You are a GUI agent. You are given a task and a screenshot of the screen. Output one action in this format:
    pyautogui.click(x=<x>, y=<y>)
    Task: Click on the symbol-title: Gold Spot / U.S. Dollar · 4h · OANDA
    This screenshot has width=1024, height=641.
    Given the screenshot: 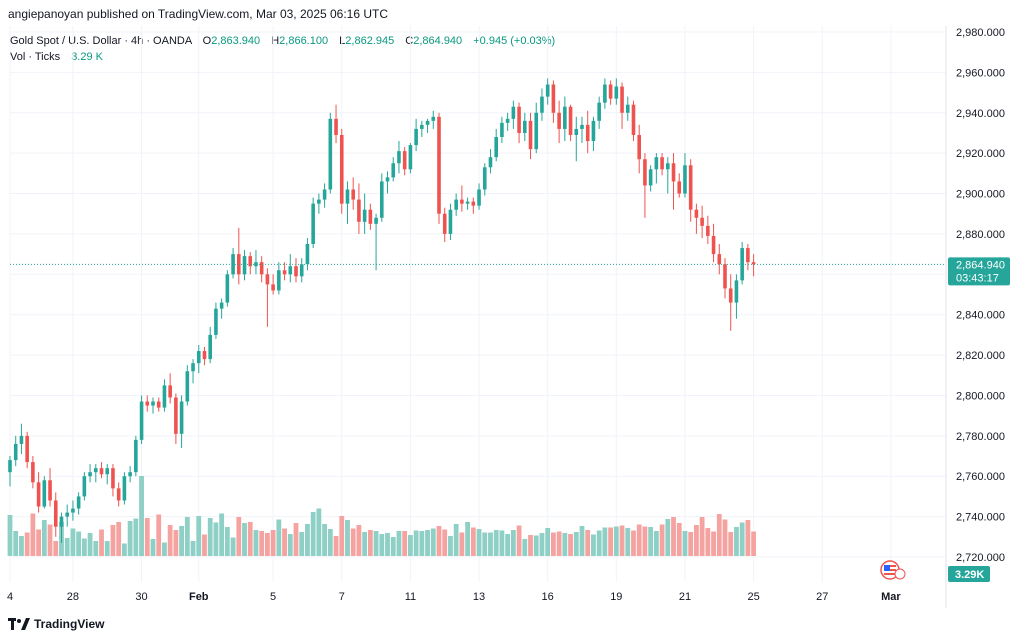 What is the action you would take?
    pyautogui.click(x=101, y=41)
    